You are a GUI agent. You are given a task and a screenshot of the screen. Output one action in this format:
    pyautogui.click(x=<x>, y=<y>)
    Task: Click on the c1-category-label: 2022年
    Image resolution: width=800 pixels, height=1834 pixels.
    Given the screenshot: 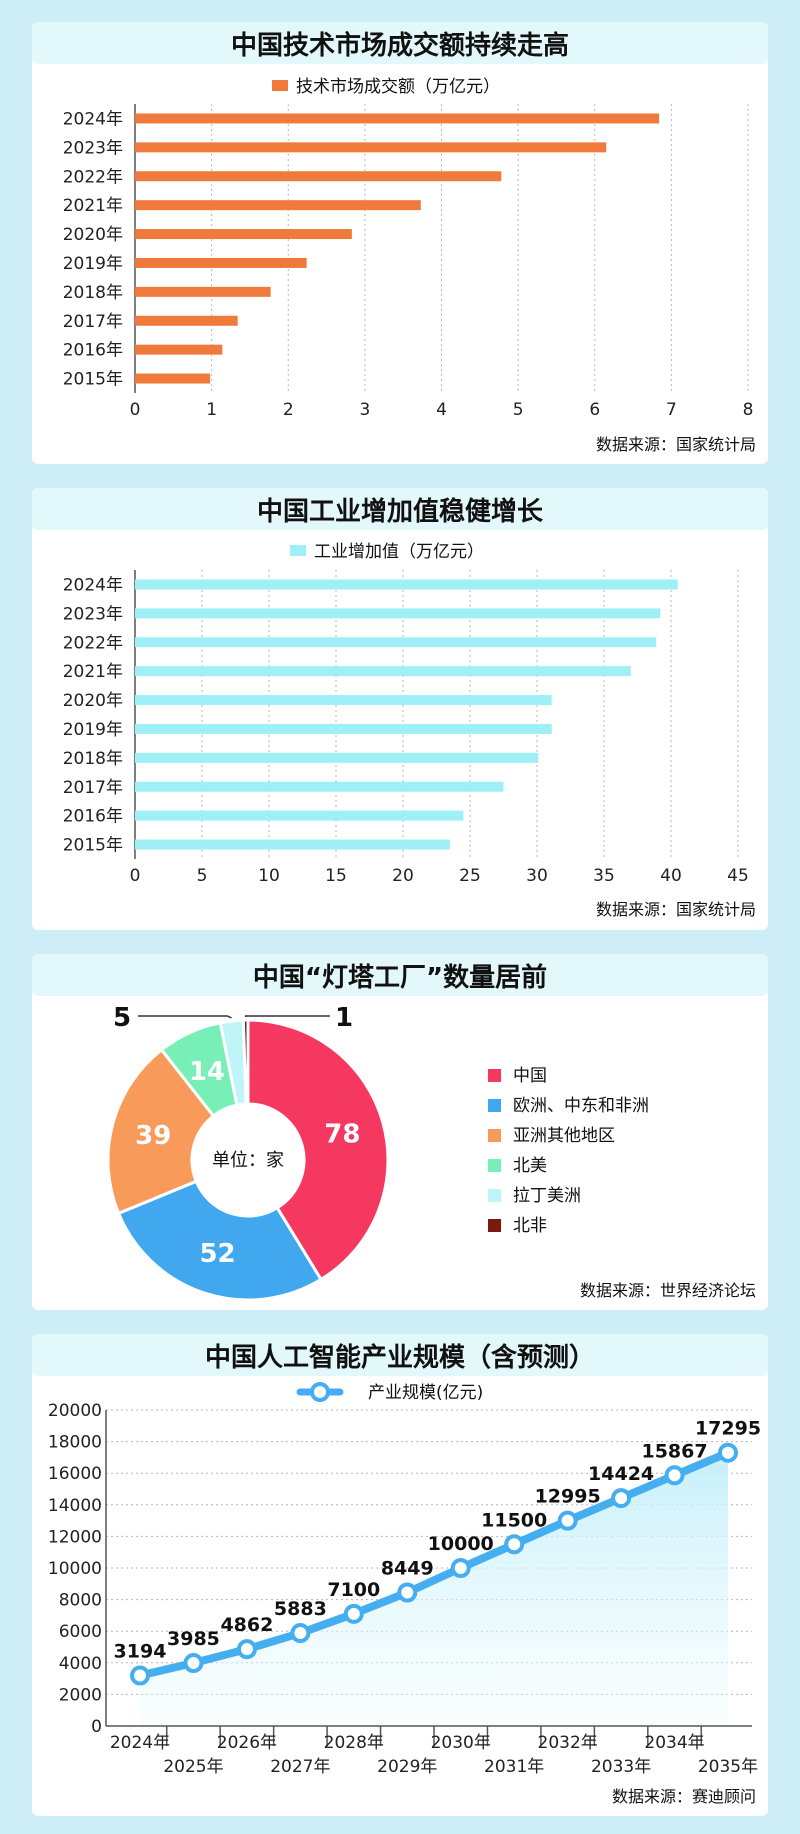 What is the action you would take?
    pyautogui.click(x=93, y=177)
    